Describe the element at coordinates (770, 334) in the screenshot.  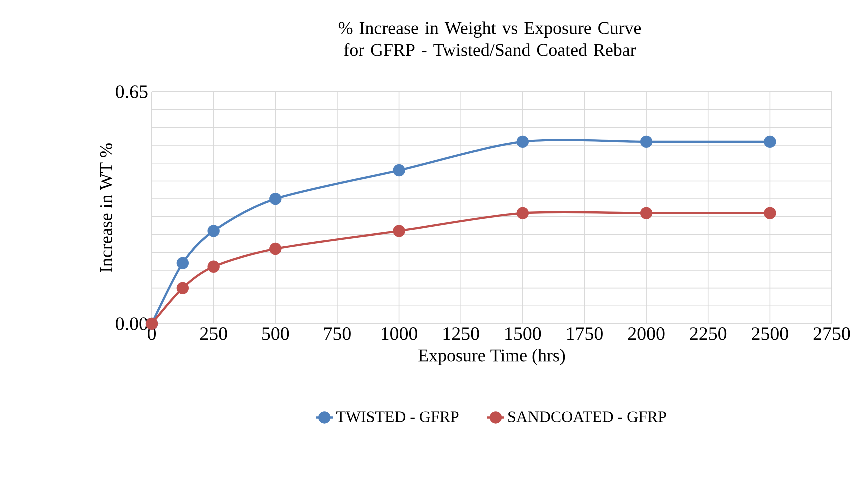
I see `x-tick-label: 2500` at that location.